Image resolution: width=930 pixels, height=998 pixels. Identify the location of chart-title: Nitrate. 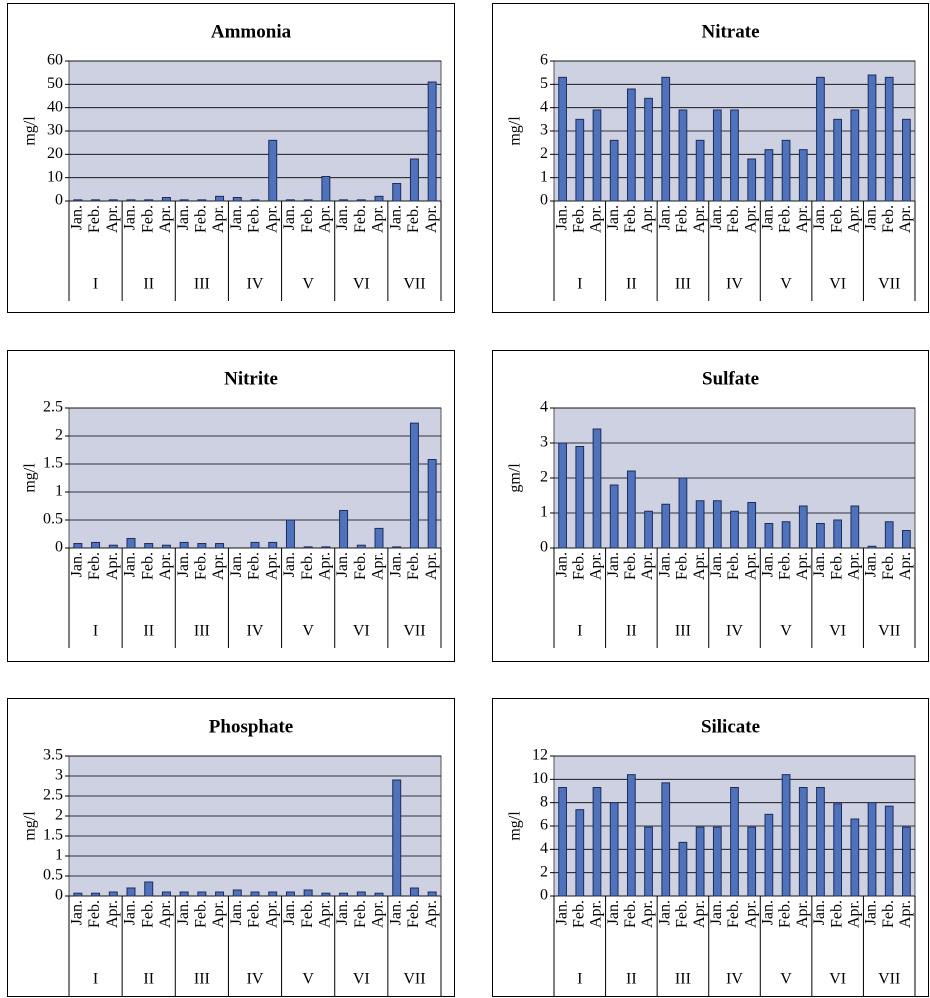
(730, 31).